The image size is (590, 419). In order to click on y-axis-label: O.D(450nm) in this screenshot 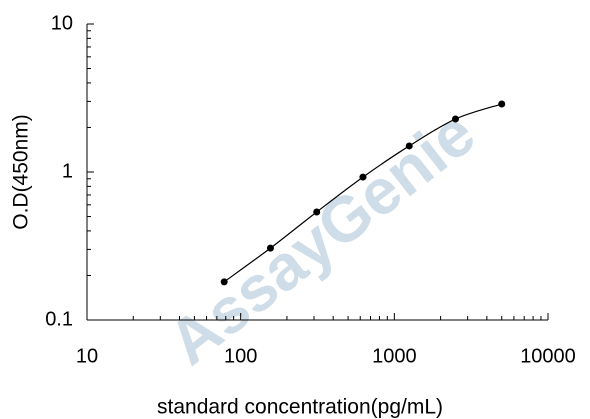, I will do `click(21, 172)`.